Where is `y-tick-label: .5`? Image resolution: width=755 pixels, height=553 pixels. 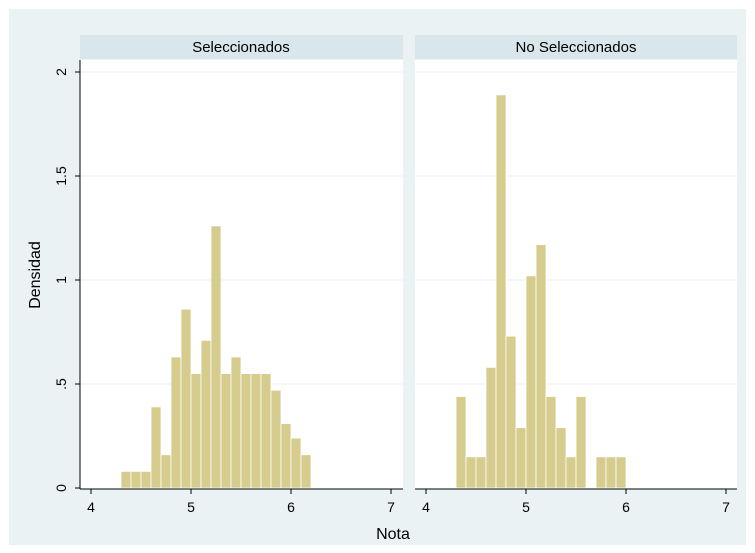
y-tick-label: .5 is located at coordinates (61, 384).